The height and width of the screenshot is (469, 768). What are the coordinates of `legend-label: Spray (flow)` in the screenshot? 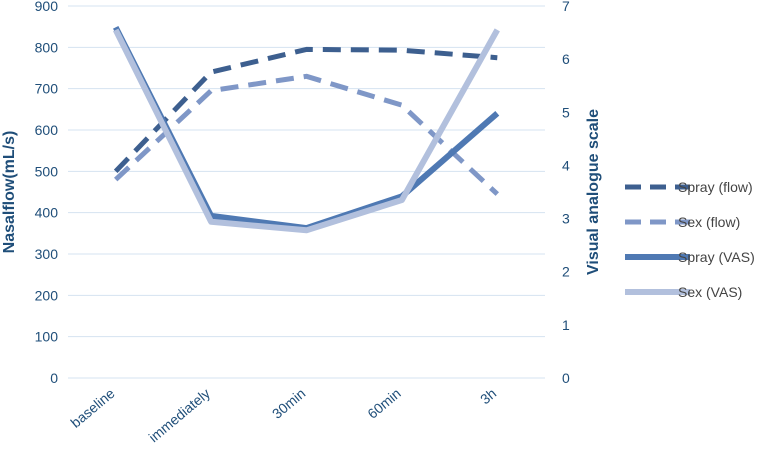 It's located at (715, 187).